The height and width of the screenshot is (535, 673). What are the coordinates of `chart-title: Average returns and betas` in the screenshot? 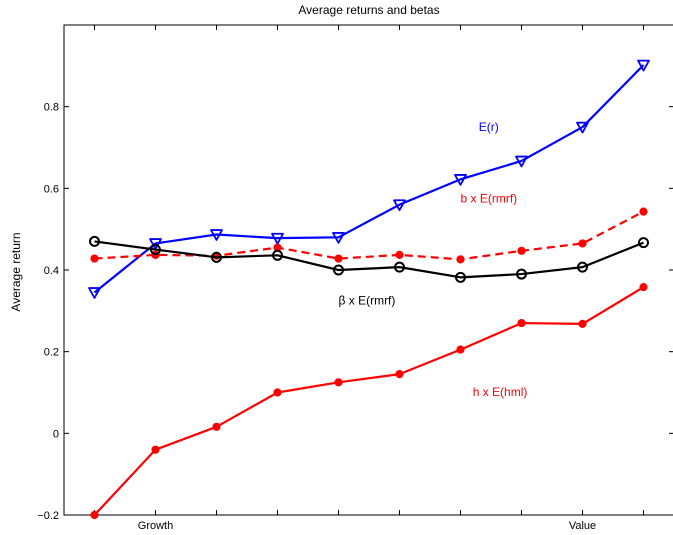 It's located at (368, 10).